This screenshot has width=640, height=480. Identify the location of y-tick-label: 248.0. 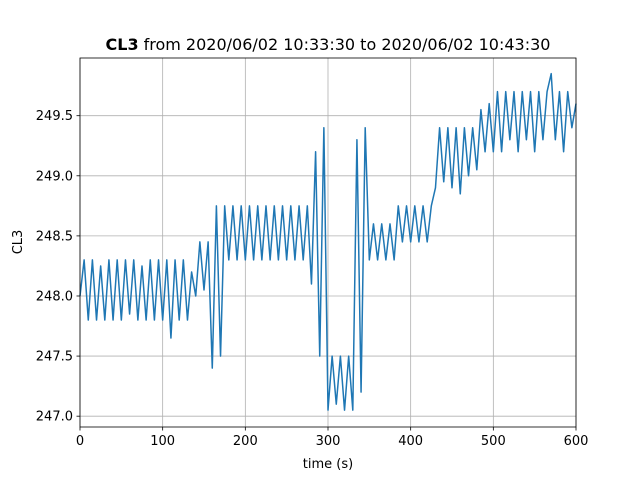
(54, 296).